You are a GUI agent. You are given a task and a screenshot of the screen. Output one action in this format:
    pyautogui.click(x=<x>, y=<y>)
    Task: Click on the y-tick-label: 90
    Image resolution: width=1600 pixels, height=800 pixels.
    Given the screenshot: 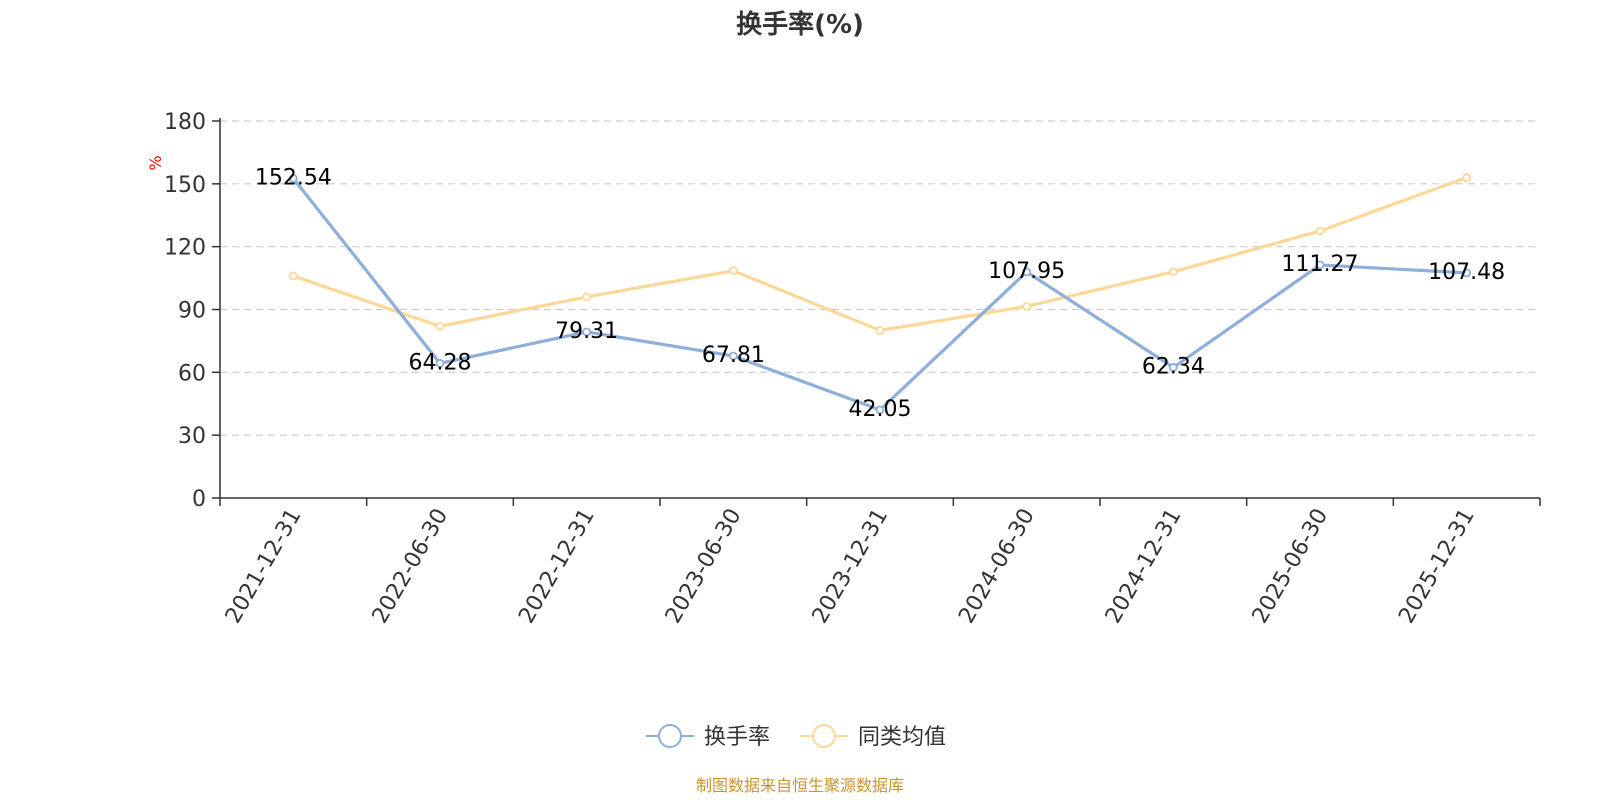 What is the action you would take?
    pyautogui.click(x=192, y=311)
    